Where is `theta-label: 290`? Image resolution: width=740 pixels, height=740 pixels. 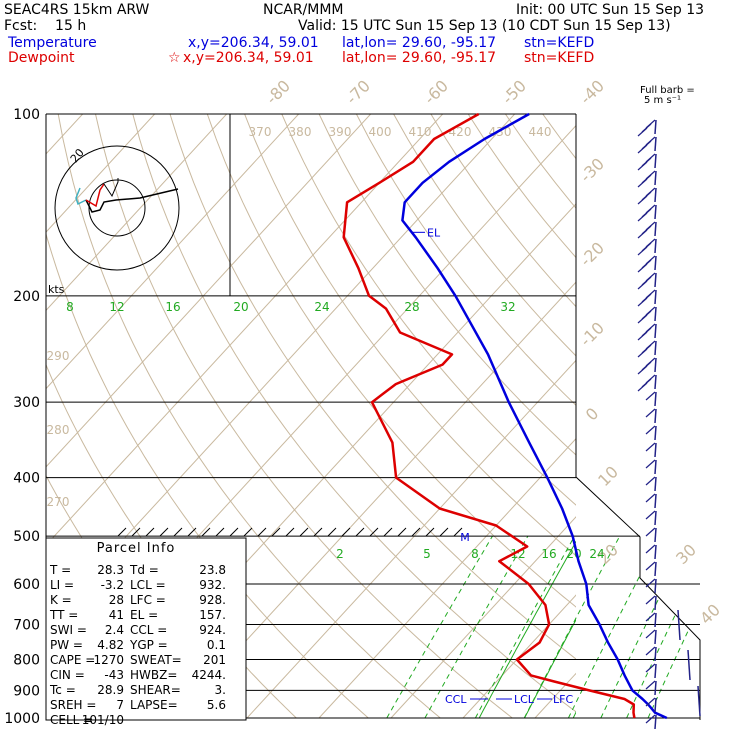
theta-label: 290 is located at coordinates (58, 356).